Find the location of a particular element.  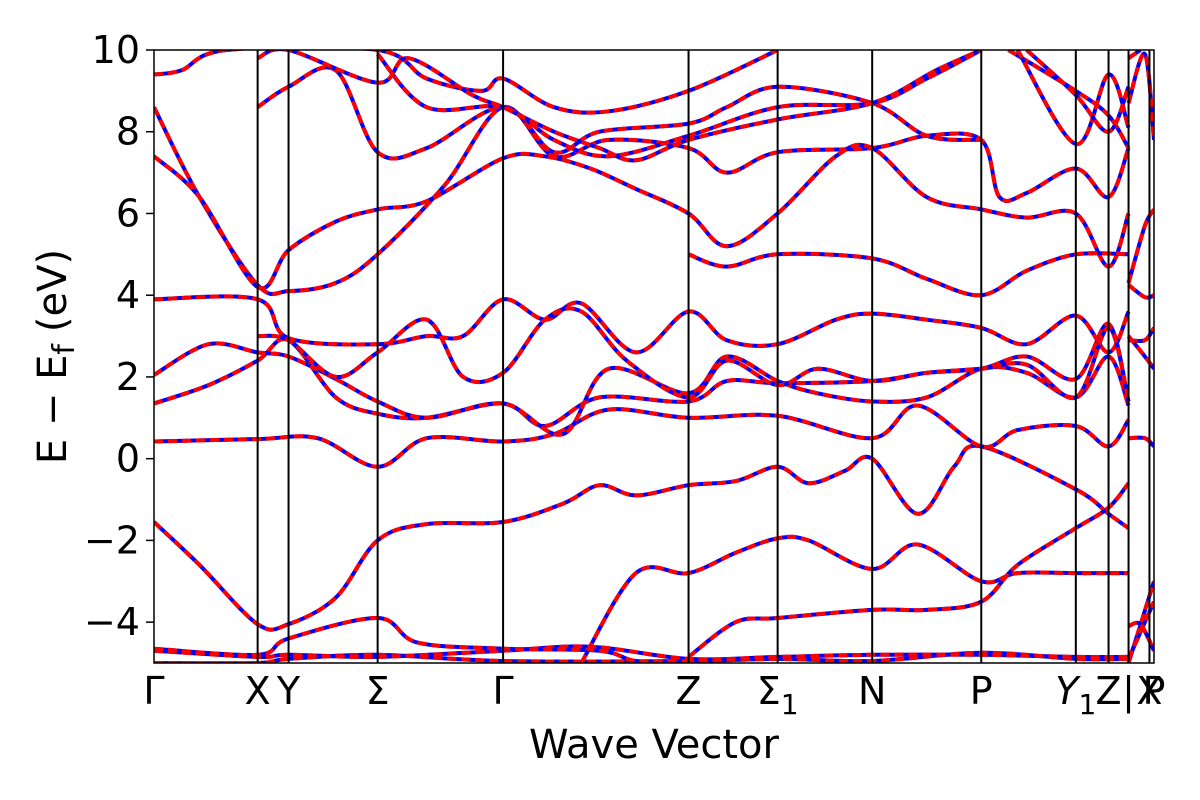

y-axis-label: E − Ef (eV) is located at coordinates (56, 356).